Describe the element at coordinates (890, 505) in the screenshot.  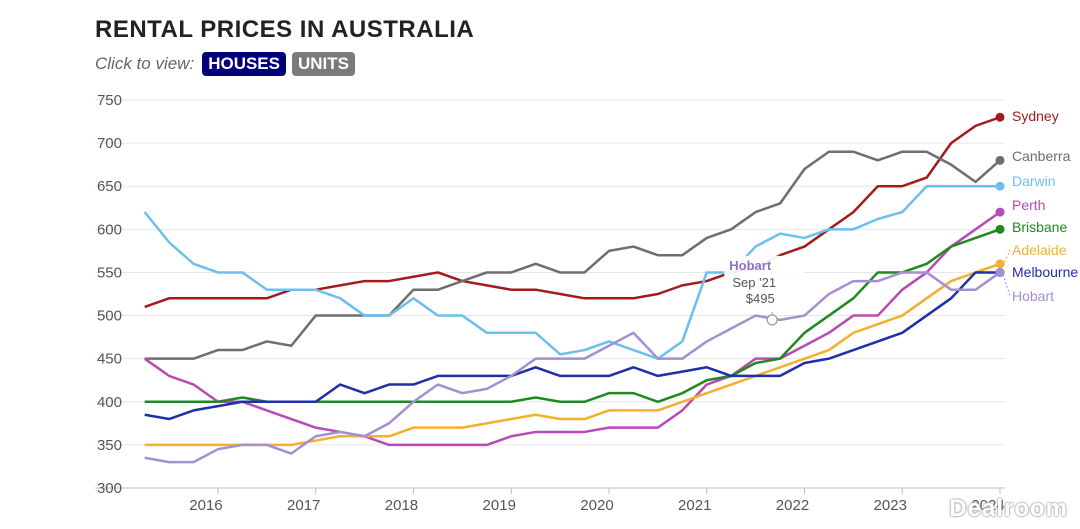
I see `x-tick-label: 2023` at that location.